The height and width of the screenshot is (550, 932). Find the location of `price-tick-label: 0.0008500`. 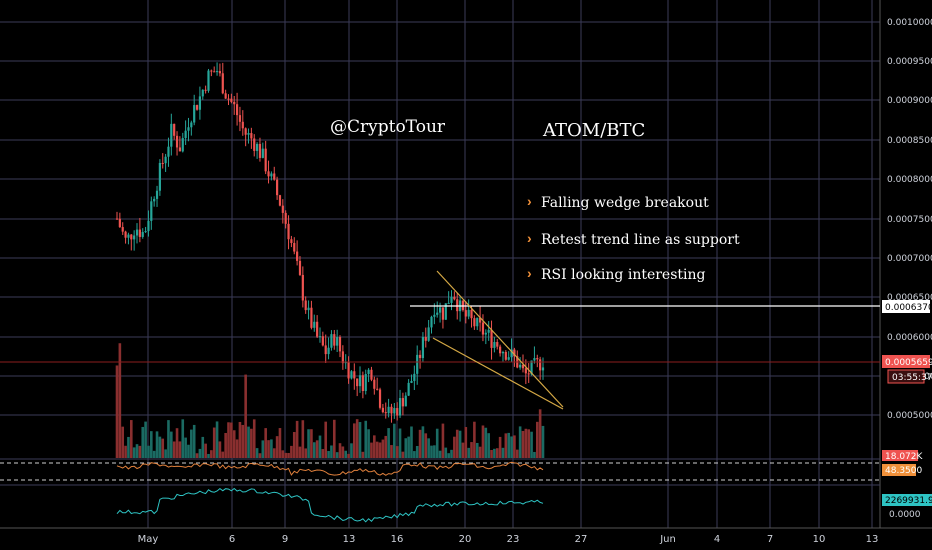

price-tick-label: 0.0008500 is located at coordinates (909, 141).